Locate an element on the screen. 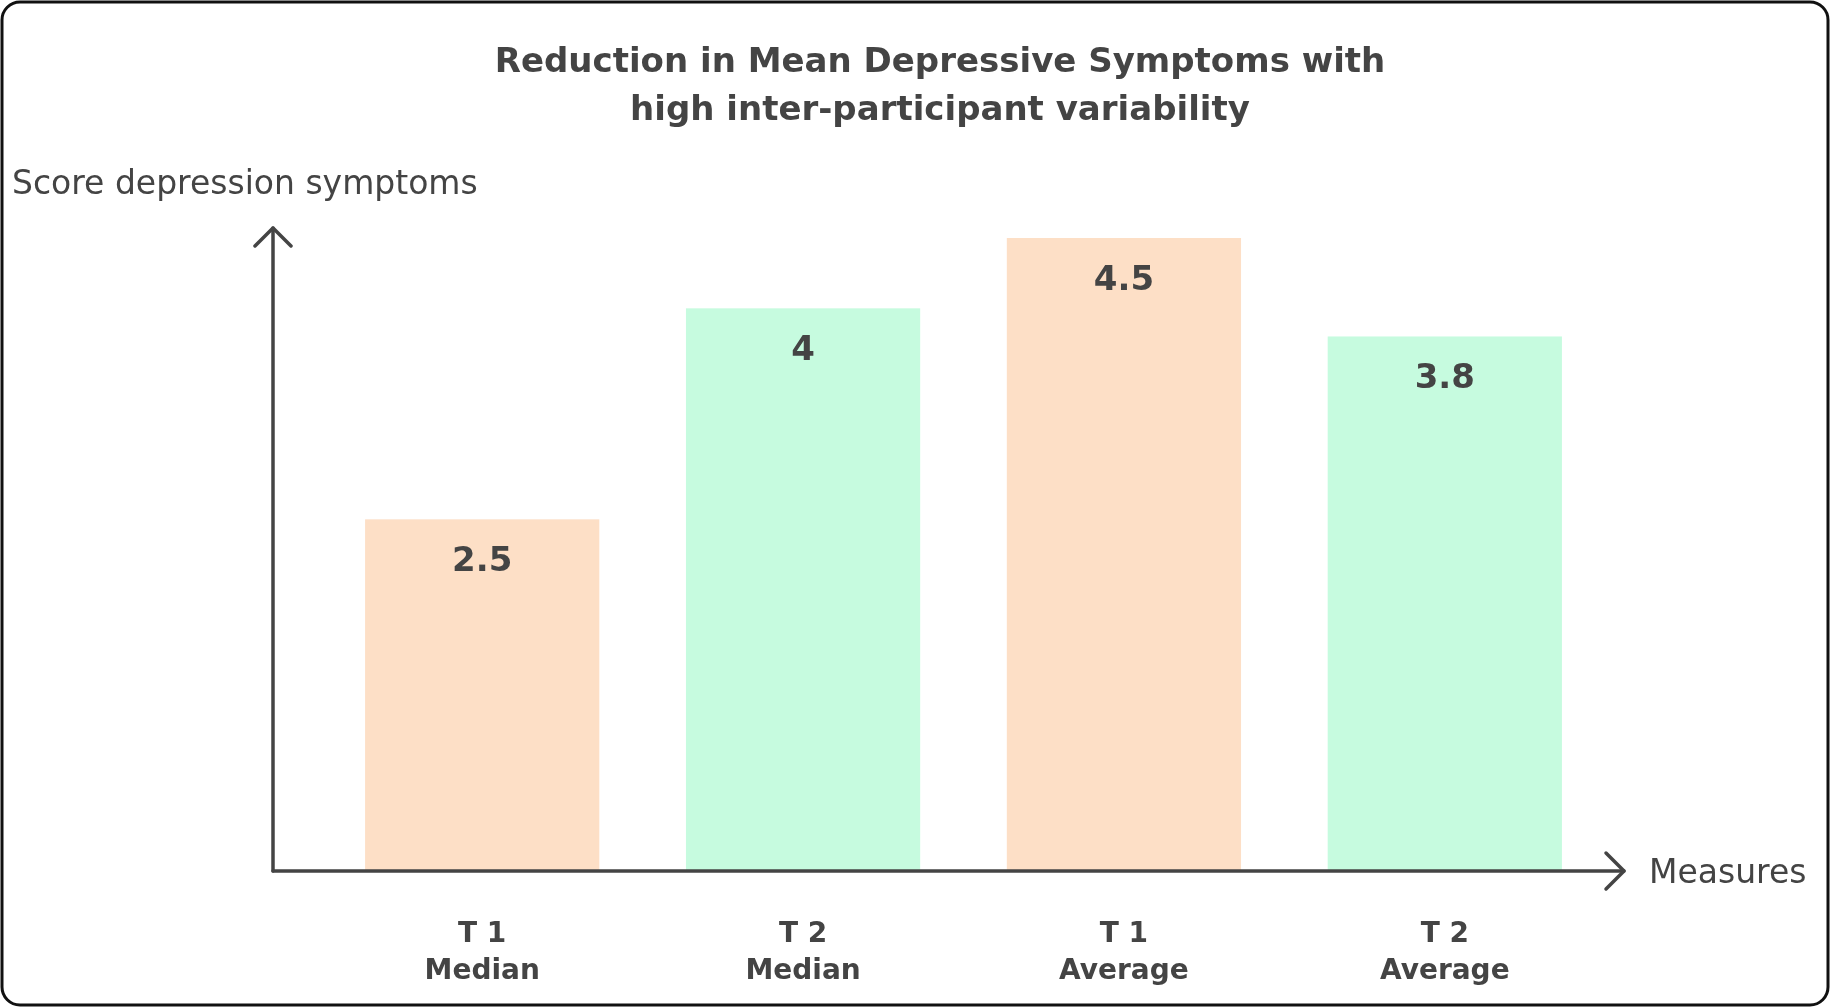 This screenshot has width=1830, height=1007. data-label: 4.5 is located at coordinates (1124, 278).